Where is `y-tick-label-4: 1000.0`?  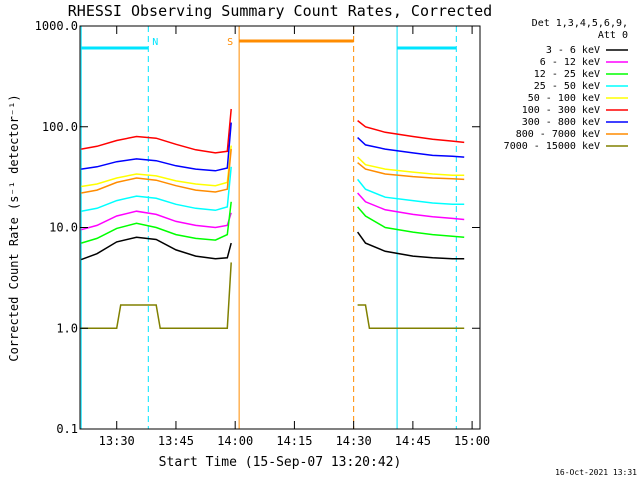
y-tick-label-4: 1000.0 is located at coordinates (56, 26).